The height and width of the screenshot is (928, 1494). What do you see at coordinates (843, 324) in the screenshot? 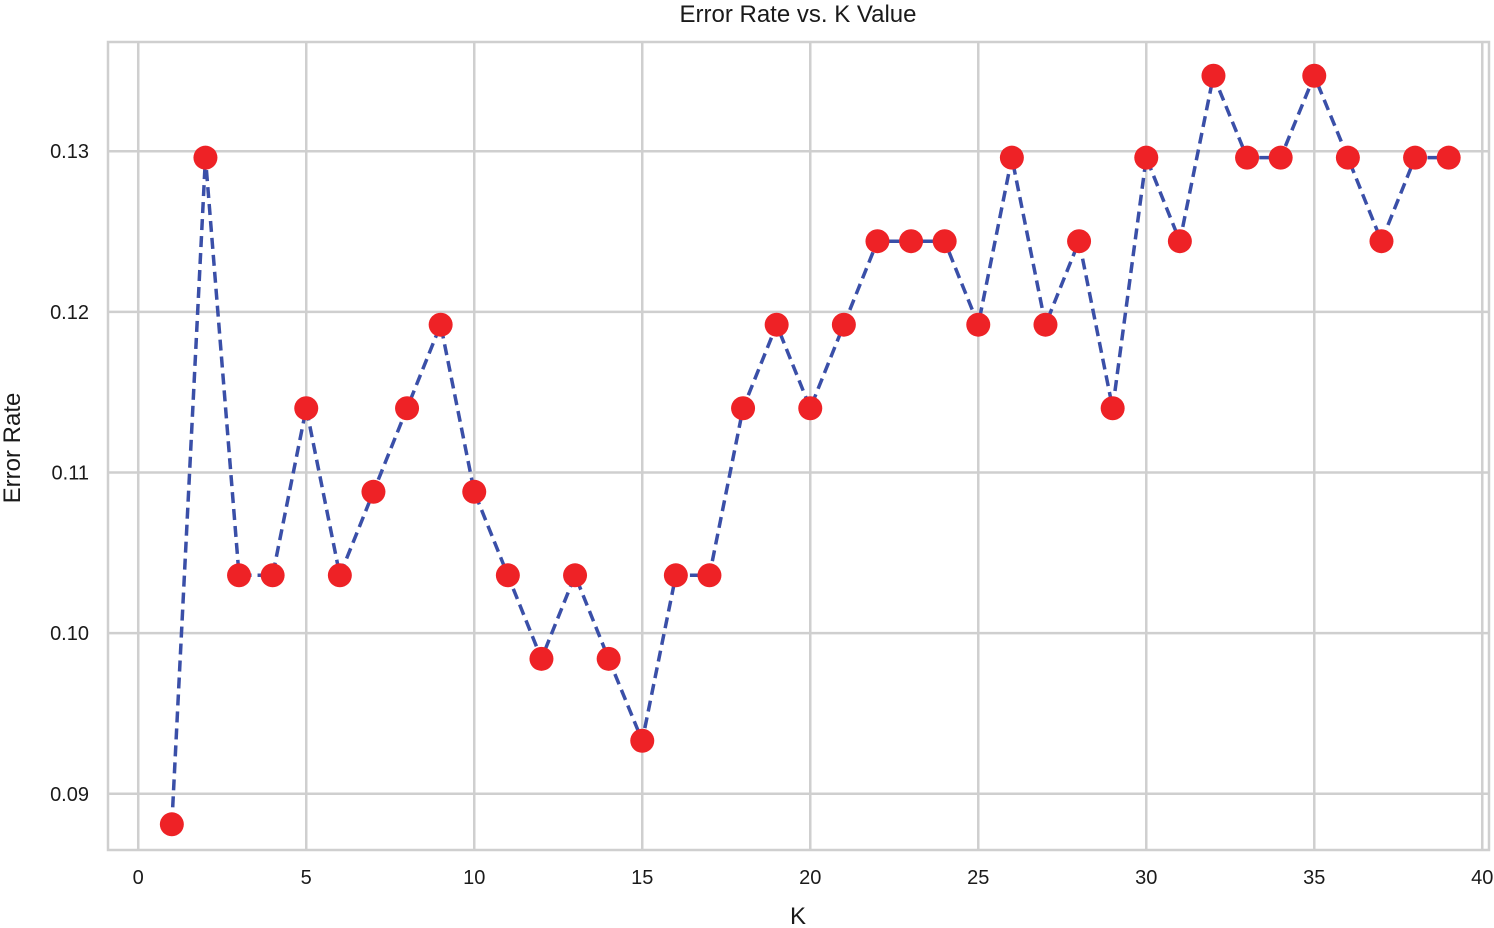
I see `data-point-k21` at bounding box center [843, 324].